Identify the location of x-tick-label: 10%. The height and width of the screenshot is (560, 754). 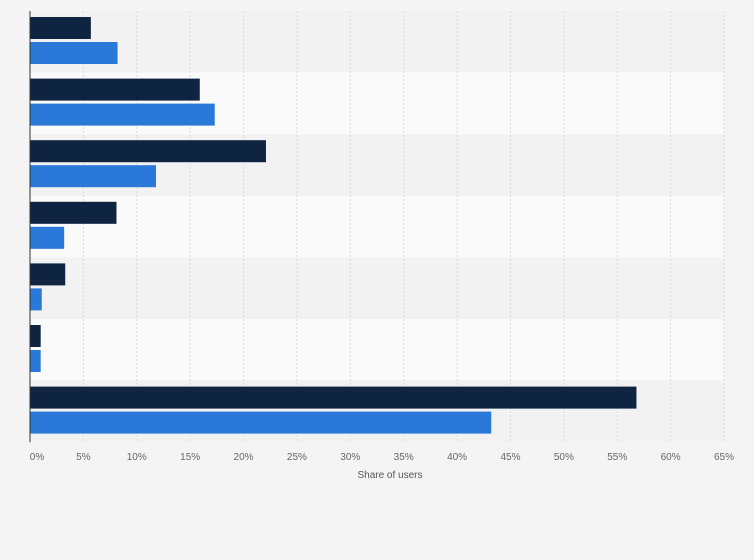
(137, 457).